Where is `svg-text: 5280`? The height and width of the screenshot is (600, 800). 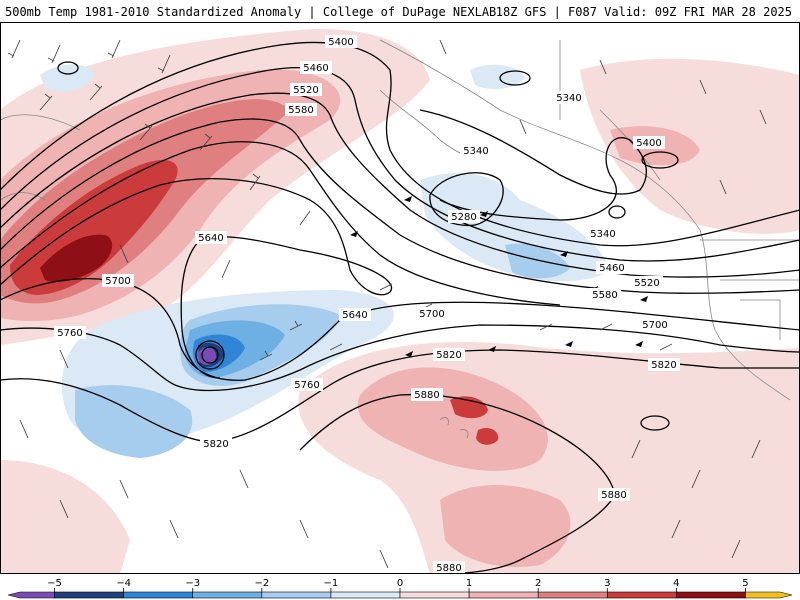
svg-text: 5280 is located at coordinates (463, 217).